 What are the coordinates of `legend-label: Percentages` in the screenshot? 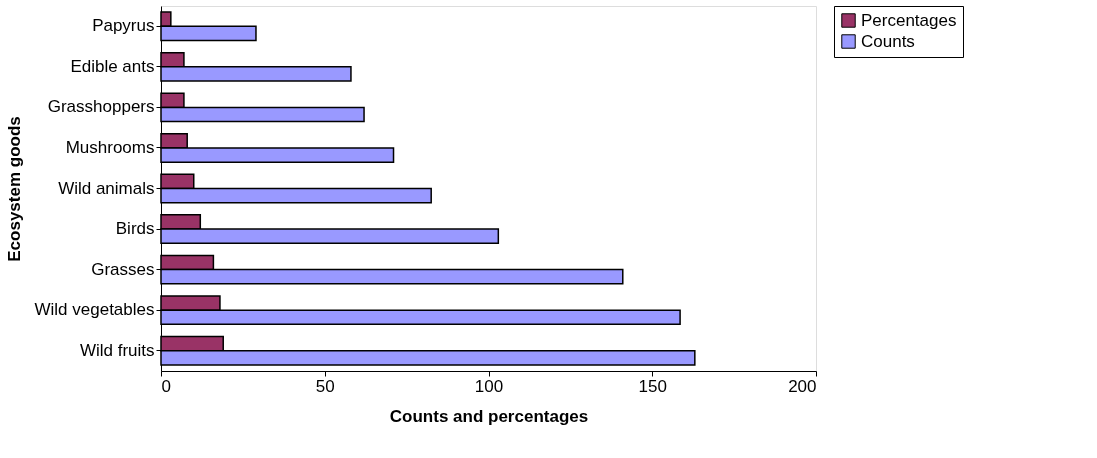 It's located at (909, 20).